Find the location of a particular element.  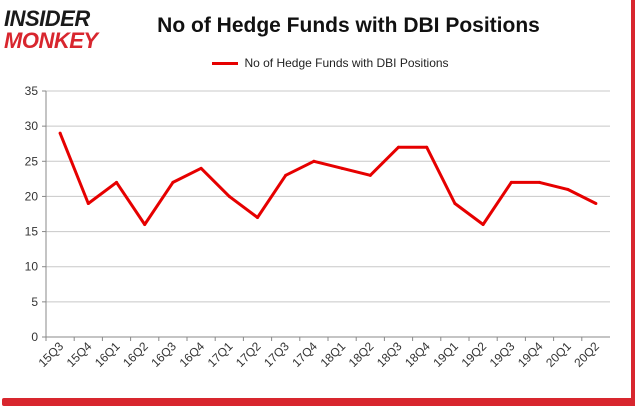

x-tick-label: 18Q2 is located at coordinates (361, 354).